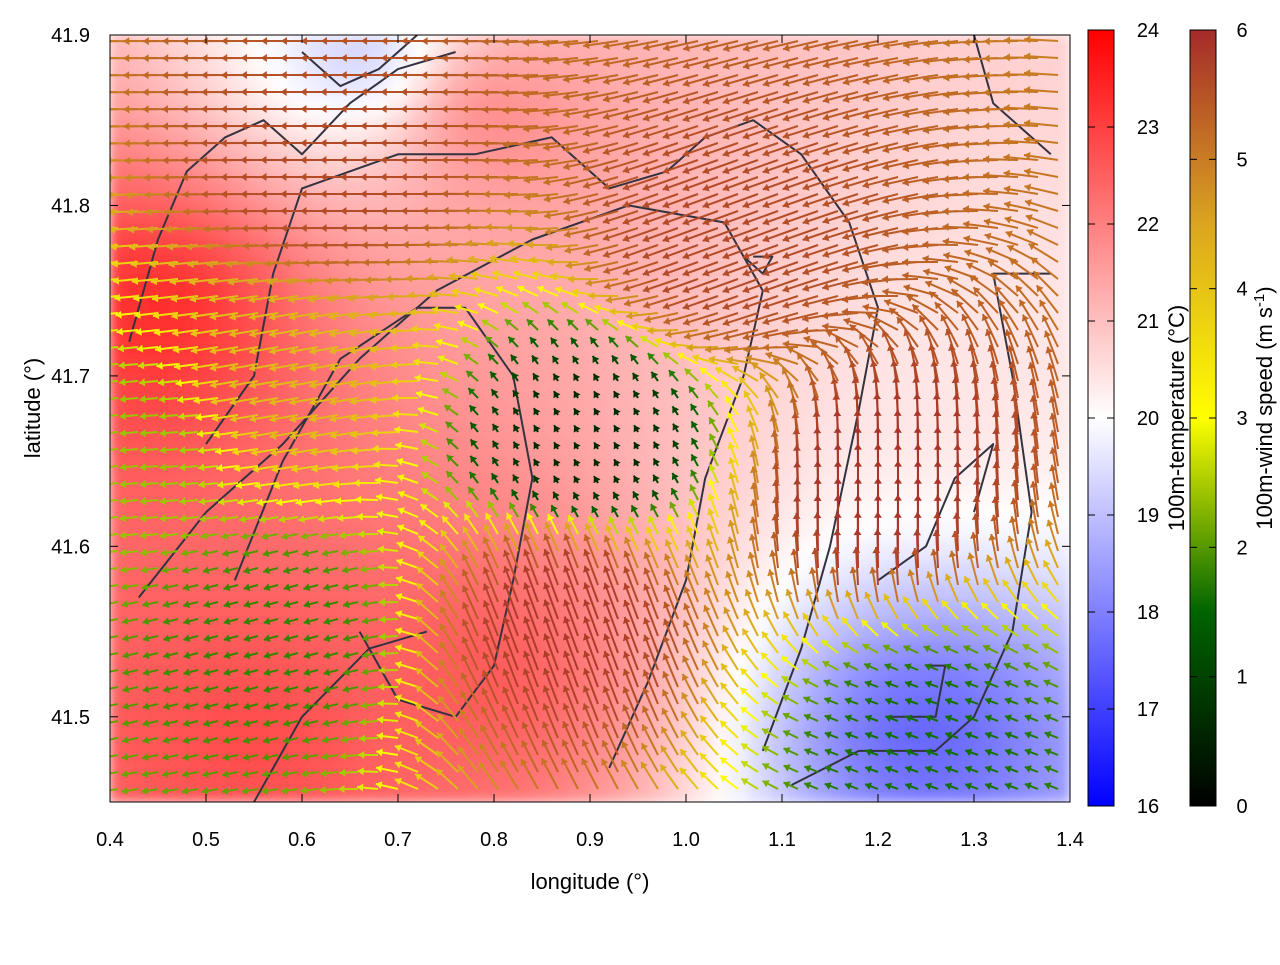 Image resolution: width=1280 pixels, height=965 pixels. Describe the element at coordinates (398, 840) in the screenshot. I see `x-tick-label: 0.7` at that location.